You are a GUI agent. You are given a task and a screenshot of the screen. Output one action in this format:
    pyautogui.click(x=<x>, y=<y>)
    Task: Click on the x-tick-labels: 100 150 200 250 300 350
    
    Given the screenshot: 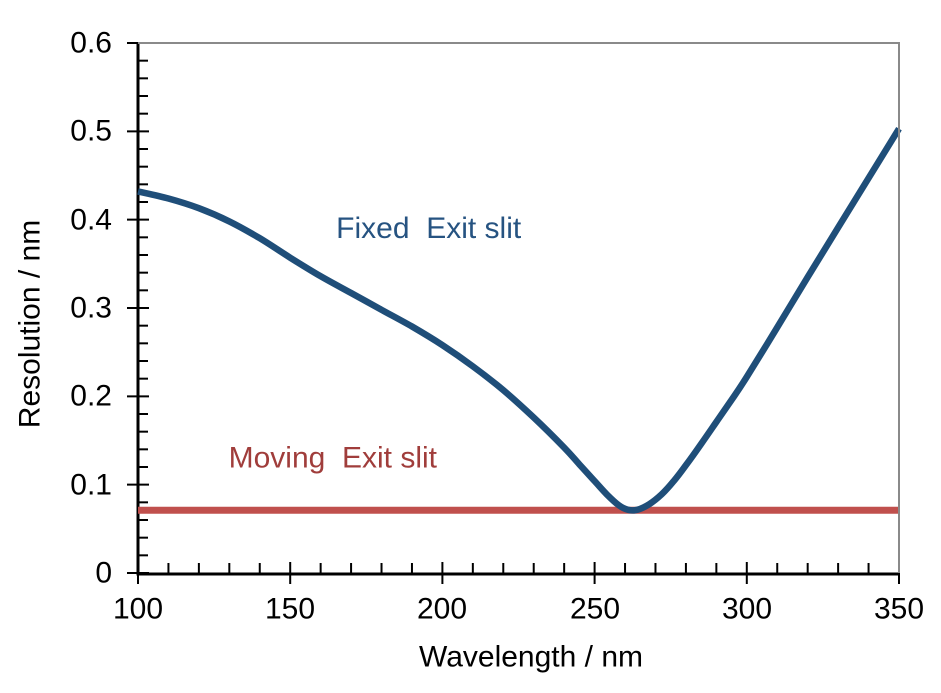 What is the action you would take?
    pyautogui.click(x=518, y=609)
    